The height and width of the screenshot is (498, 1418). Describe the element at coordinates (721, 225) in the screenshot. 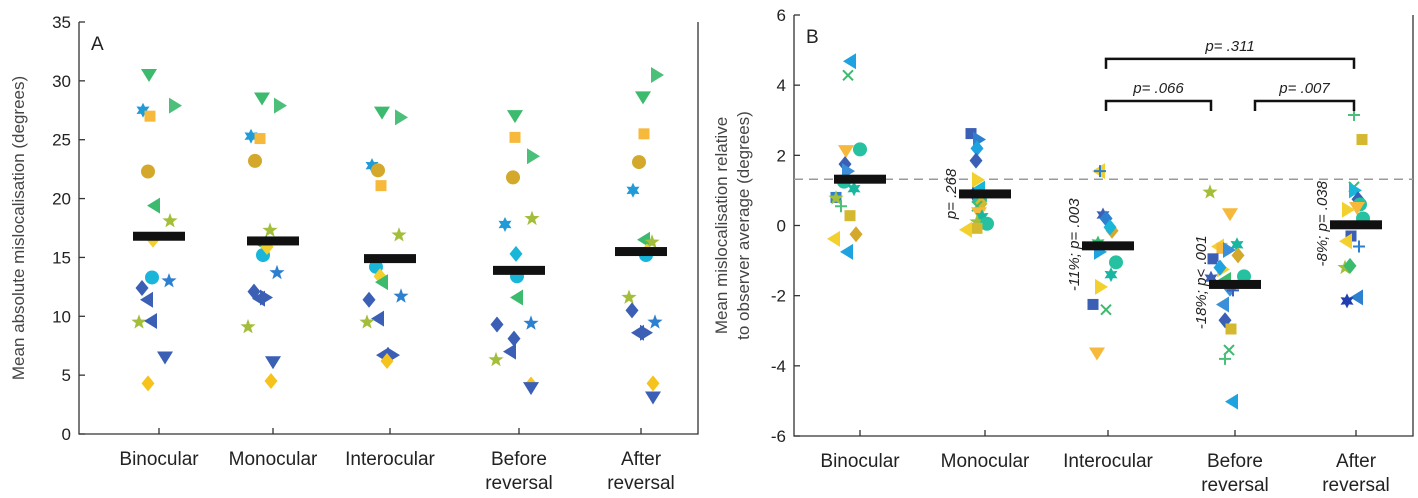

I see `y-axis-title: Mean mislocalisation relative` at that location.